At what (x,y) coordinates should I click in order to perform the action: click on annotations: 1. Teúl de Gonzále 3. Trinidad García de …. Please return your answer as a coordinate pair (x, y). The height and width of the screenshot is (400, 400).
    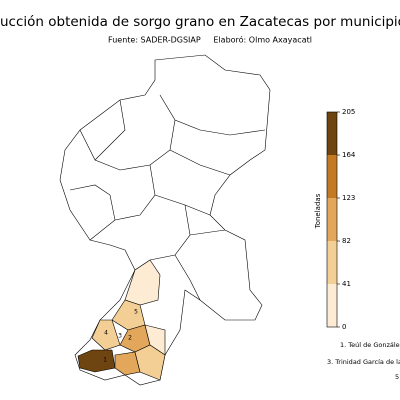
    Looking at the image, I should click on (363, 361).